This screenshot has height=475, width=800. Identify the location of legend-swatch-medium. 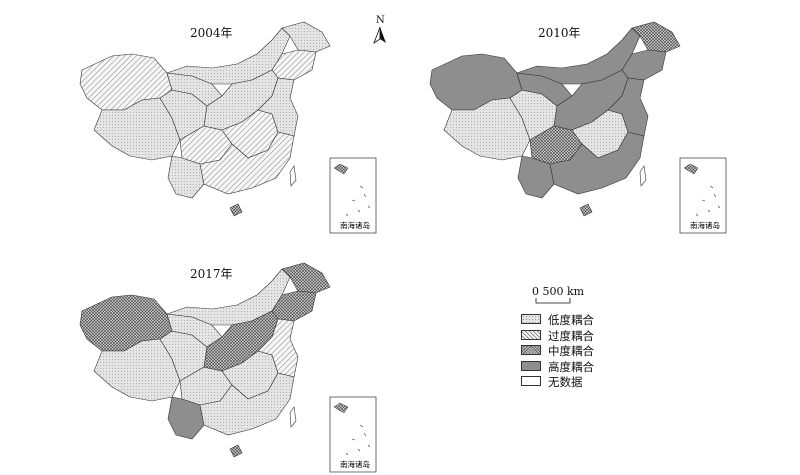
(531, 350).